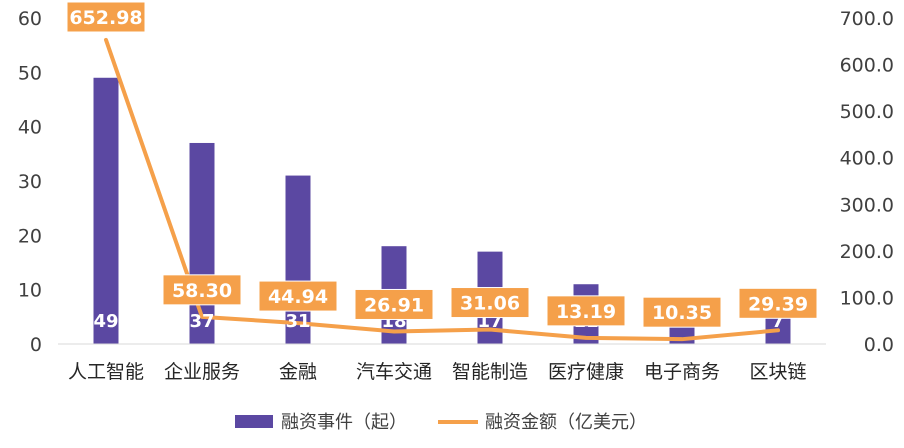 This screenshot has width=904, height=448. I want to click on left-y-axis: 0 10 20 30 40 50 60, so click(30, 182).